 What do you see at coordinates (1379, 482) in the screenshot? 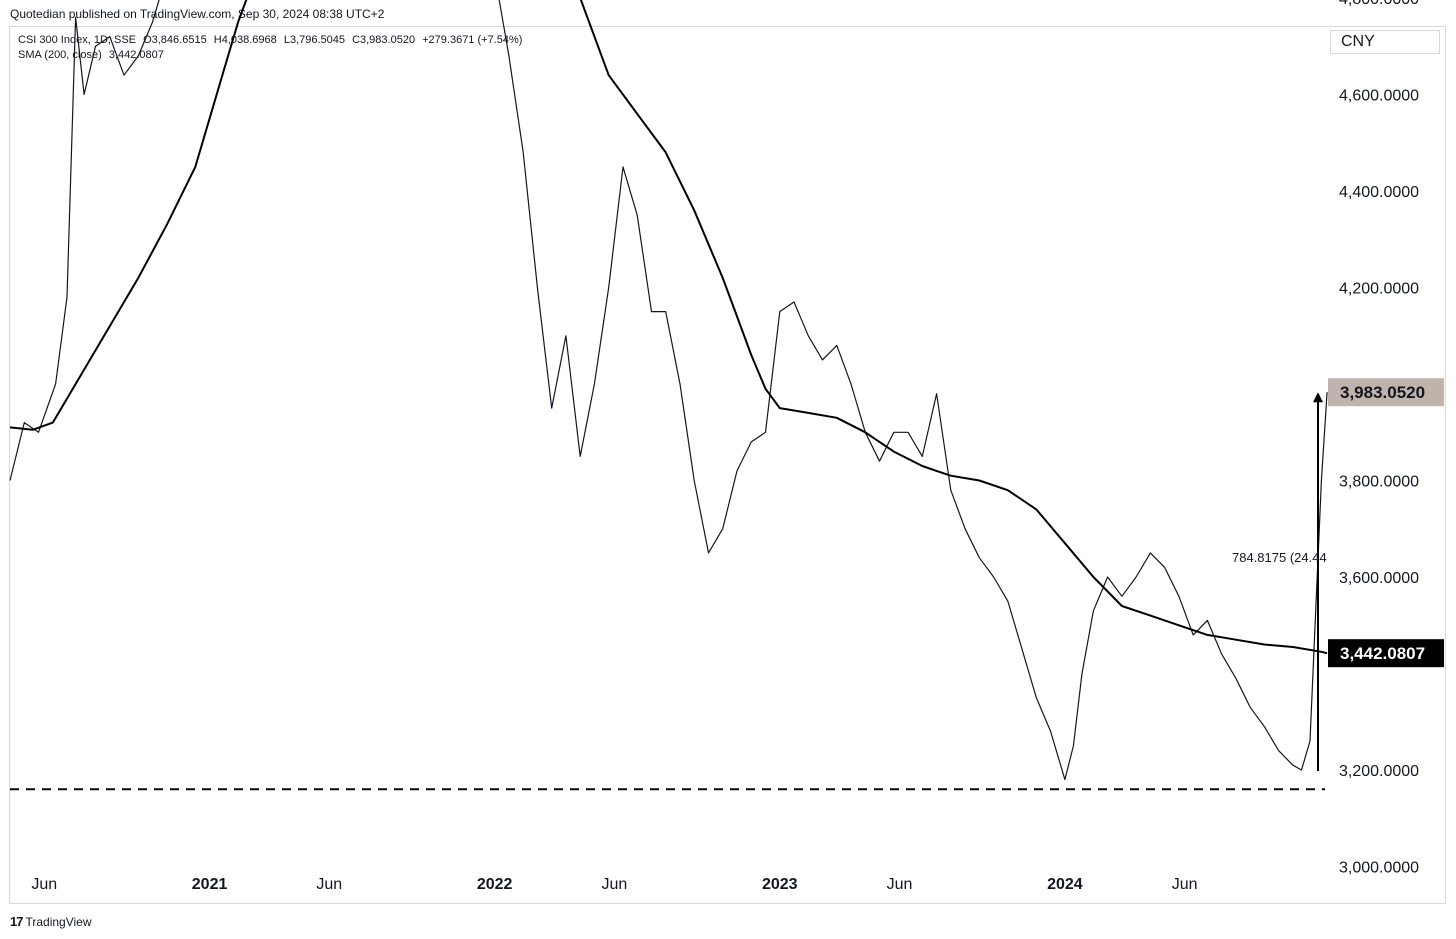
I see `y-tick-label: 3,800.0000` at bounding box center [1379, 482].